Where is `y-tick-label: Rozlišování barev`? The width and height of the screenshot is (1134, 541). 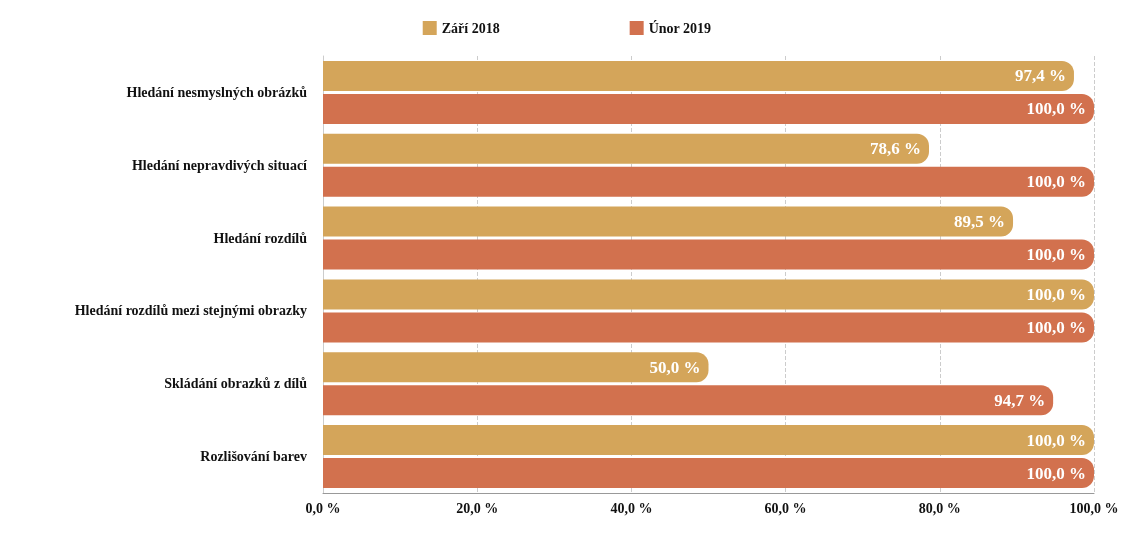
y-tick-label: Rozlišování barev is located at coordinates (253, 457).